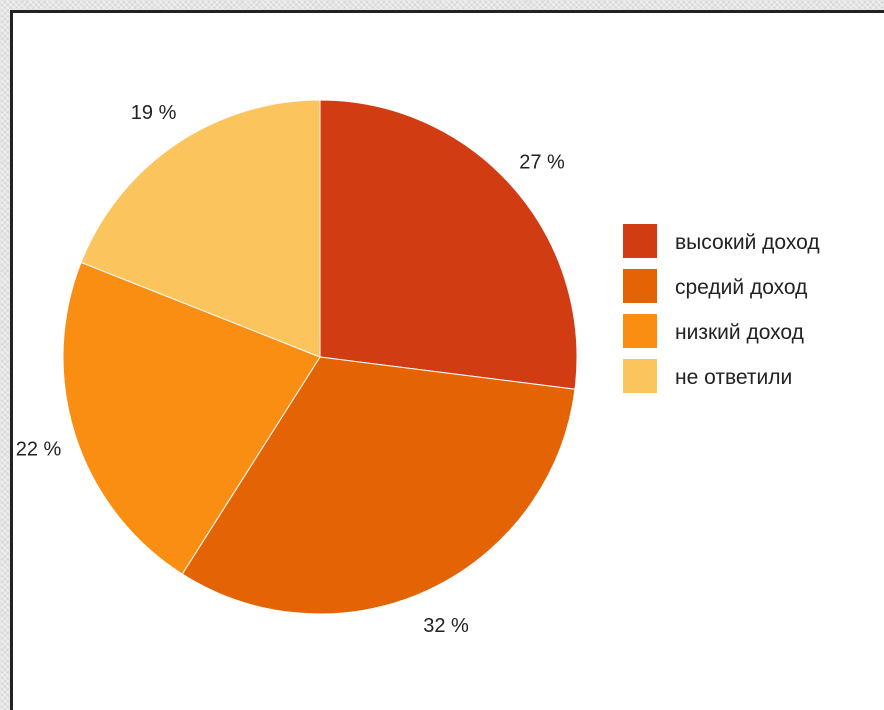 The height and width of the screenshot is (710, 884). Describe the element at coordinates (747, 242) in the screenshot. I see `legend-label-1: высокий доход` at that location.